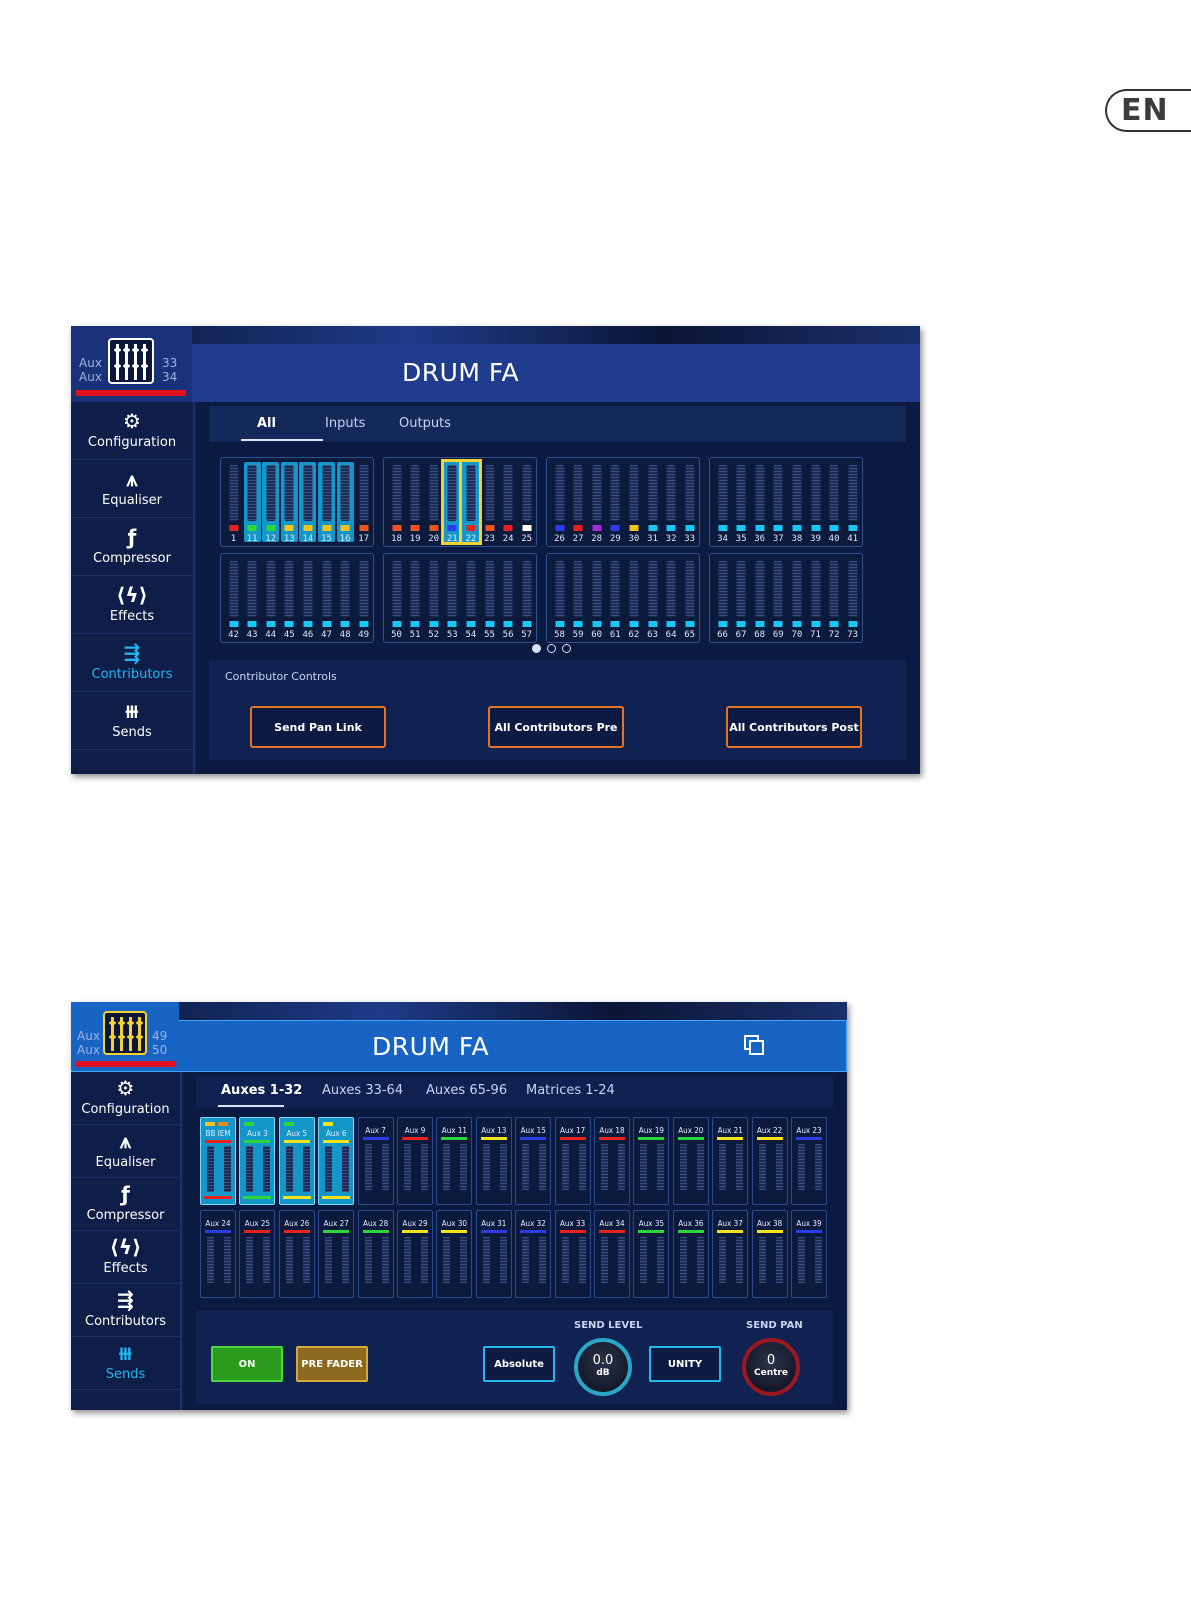  I want to click on channel-strip: 54, so click(470, 599).